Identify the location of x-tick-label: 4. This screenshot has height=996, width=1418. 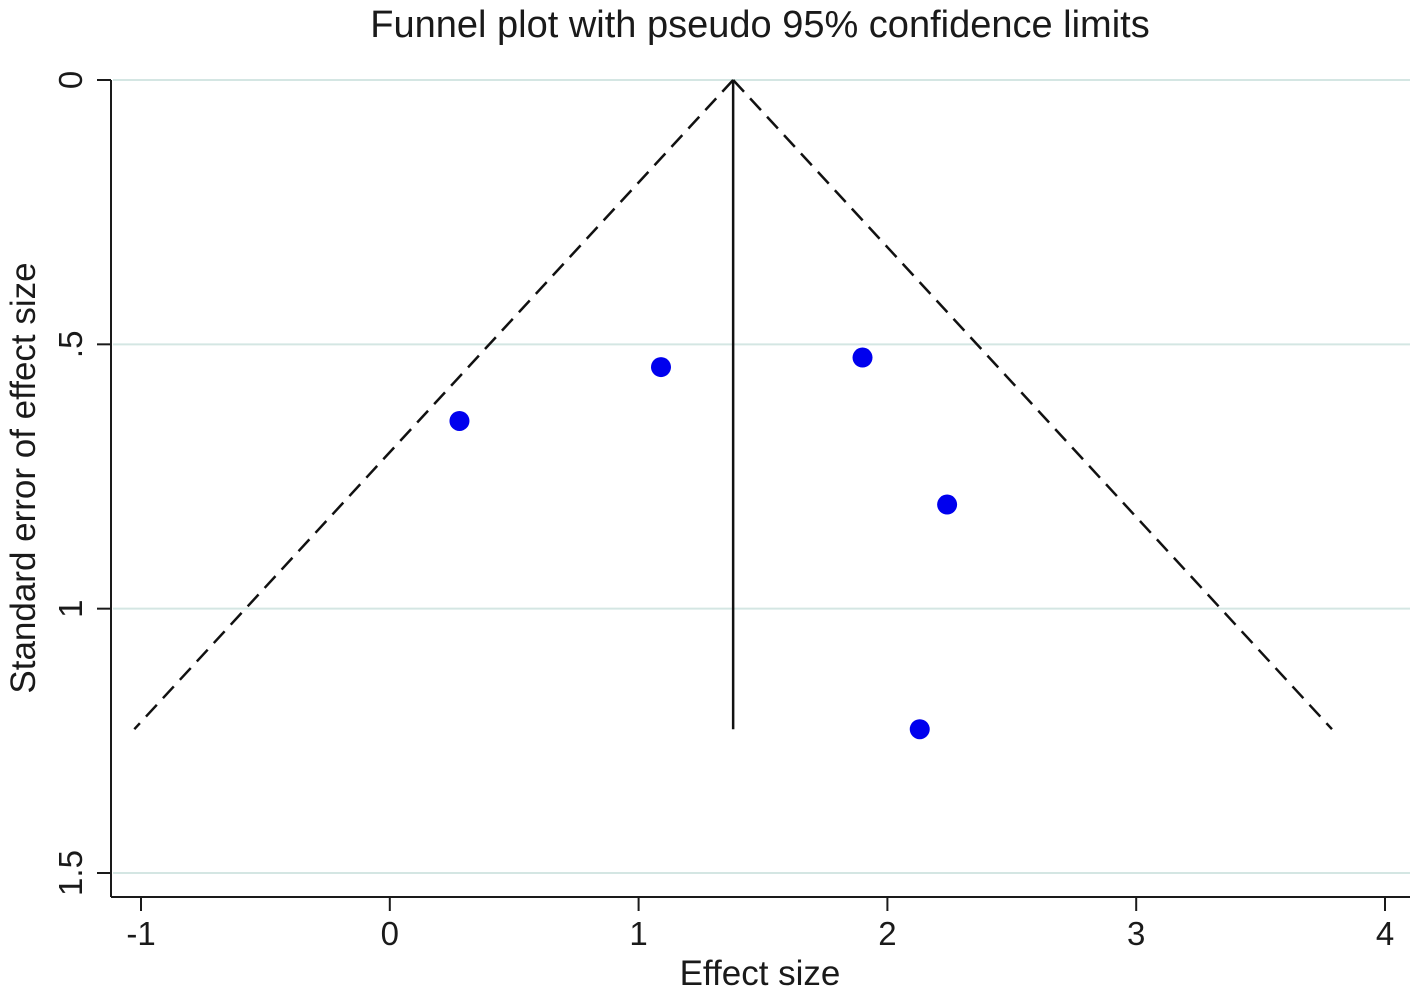
(1385, 933).